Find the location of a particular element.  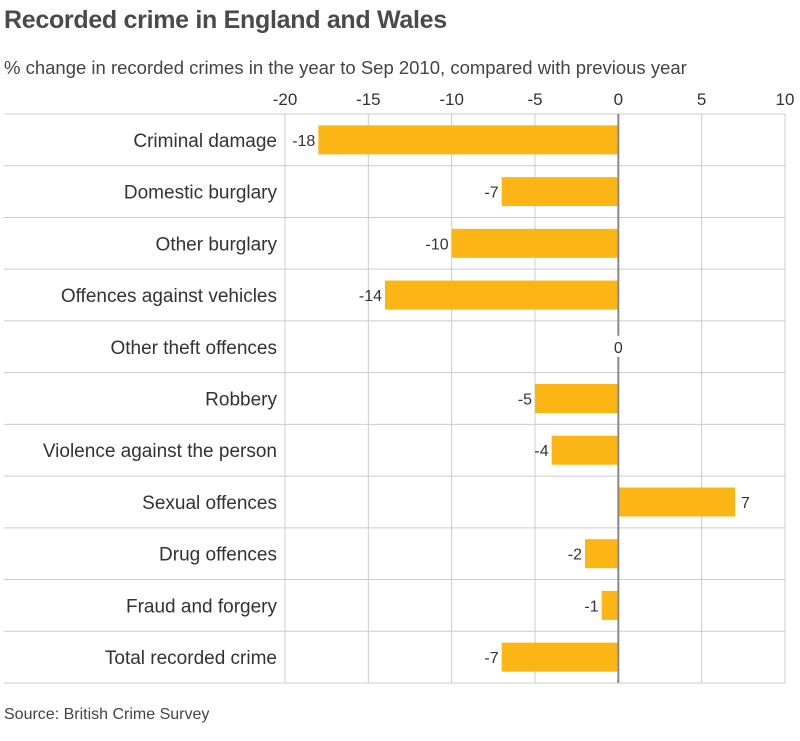

value-label: -18 is located at coordinates (303, 141).